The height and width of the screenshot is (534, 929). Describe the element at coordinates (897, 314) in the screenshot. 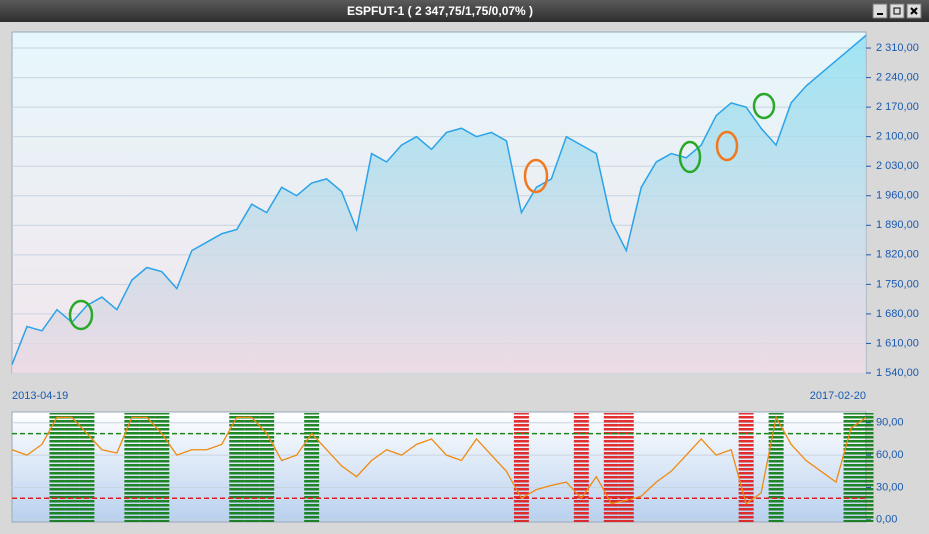

I see `y-tick-label: 1 680,00` at that location.